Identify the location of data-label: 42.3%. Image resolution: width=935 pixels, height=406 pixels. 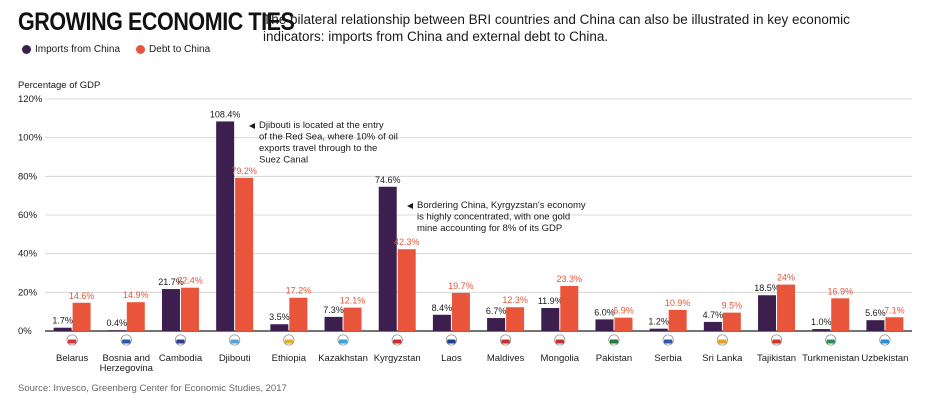
(407, 242).